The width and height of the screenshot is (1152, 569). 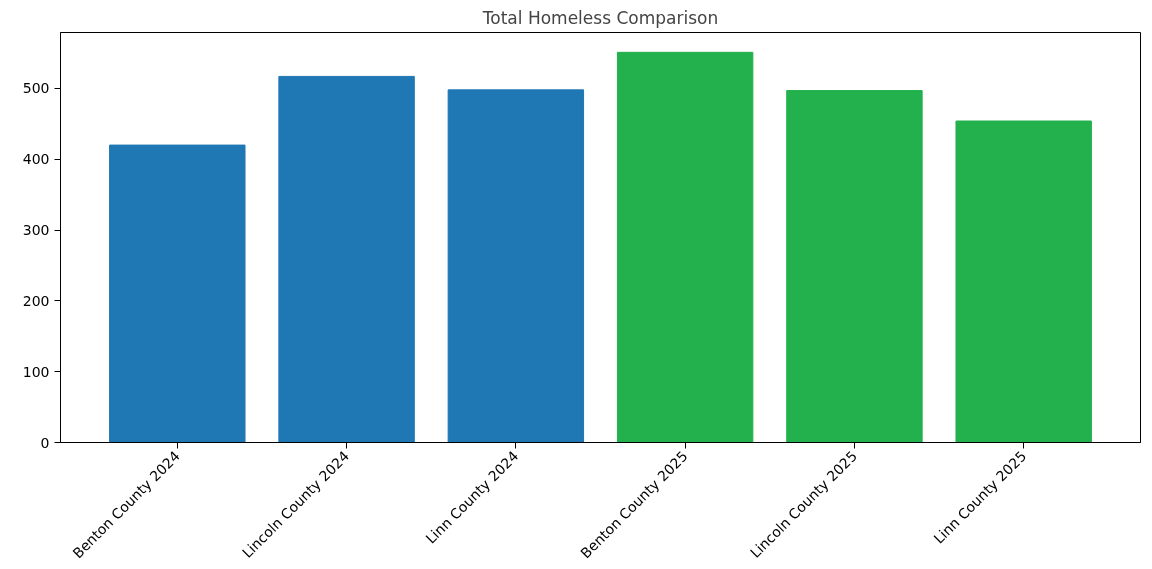 What do you see at coordinates (36, 300) in the screenshot?
I see `y-tick-label: 200` at bounding box center [36, 300].